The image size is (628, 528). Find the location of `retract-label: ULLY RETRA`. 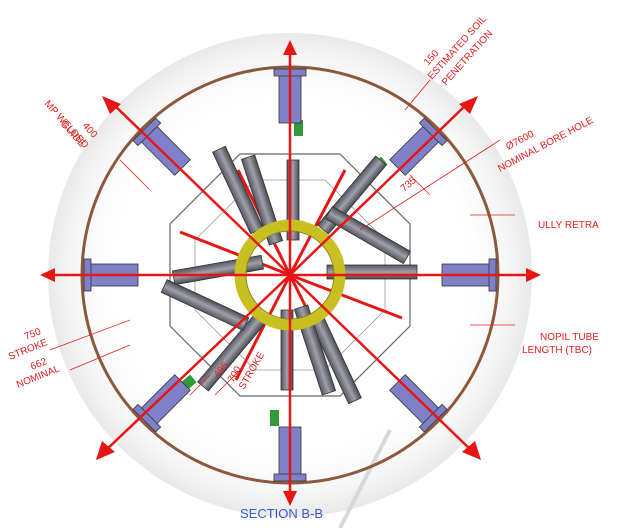

retract-label: ULLY RETRA is located at coordinates (568, 225).